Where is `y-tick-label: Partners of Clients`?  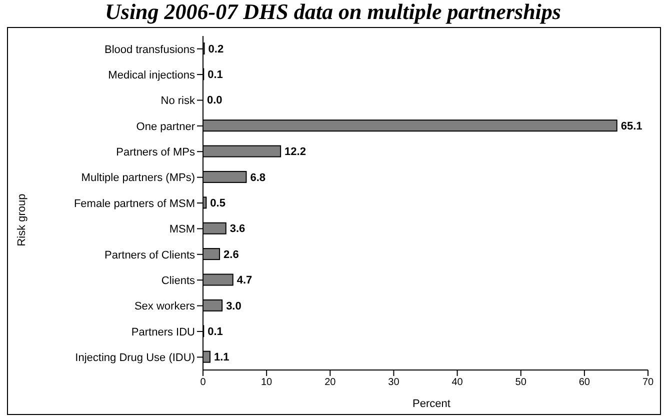 y-tick-label: Partners of Clients is located at coordinates (150, 255).